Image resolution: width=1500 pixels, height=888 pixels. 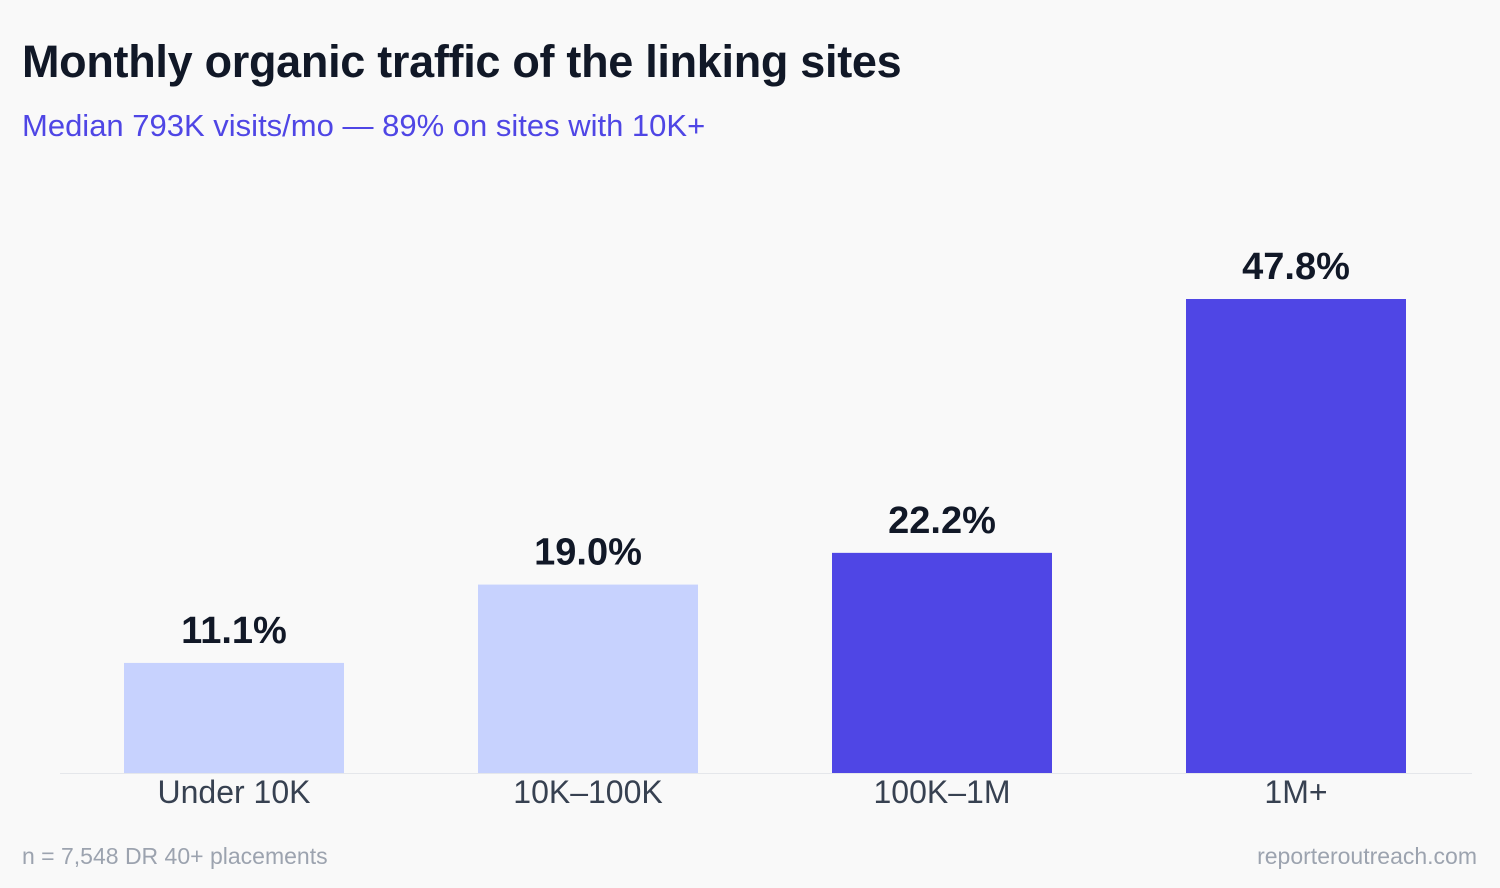 What do you see at coordinates (175, 856) in the screenshot?
I see `sample-size-note: n = 7,548 DR 40+ placements` at bounding box center [175, 856].